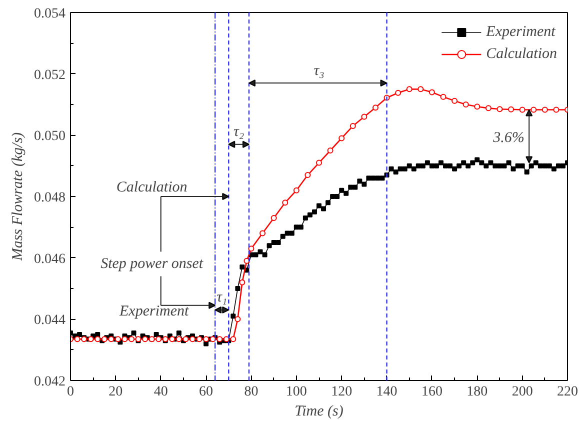 This screenshot has height=430, width=579. What do you see at coordinates (567, 392) in the screenshot?
I see `x-tick-label: 220` at bounding box center [567, 392].